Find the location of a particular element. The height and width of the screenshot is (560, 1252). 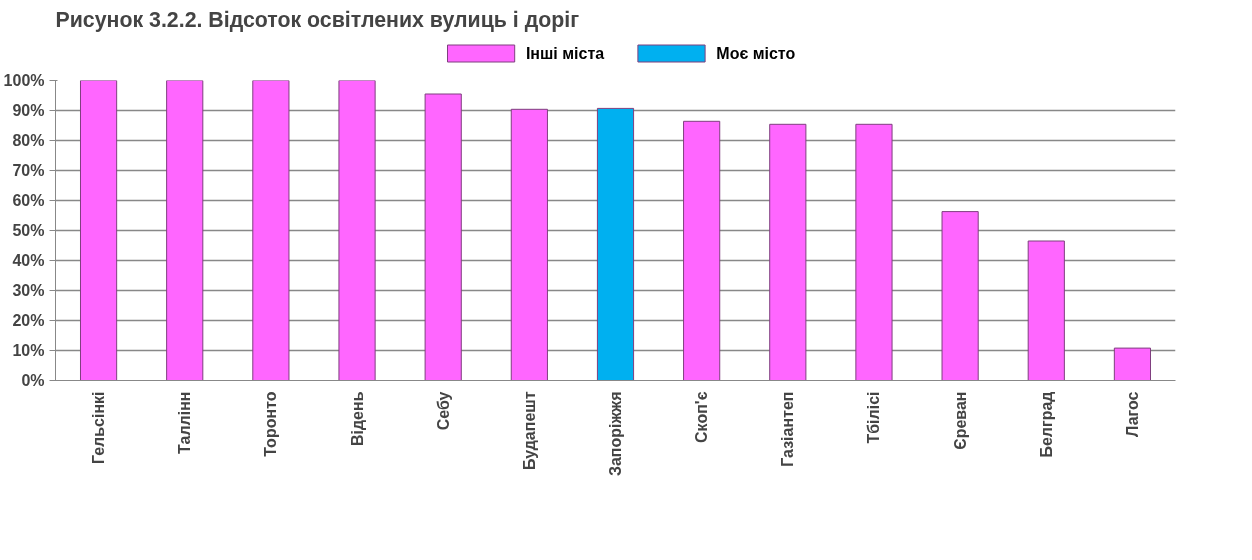

legend-label: Інші міста is located at coordinates (565, 53).